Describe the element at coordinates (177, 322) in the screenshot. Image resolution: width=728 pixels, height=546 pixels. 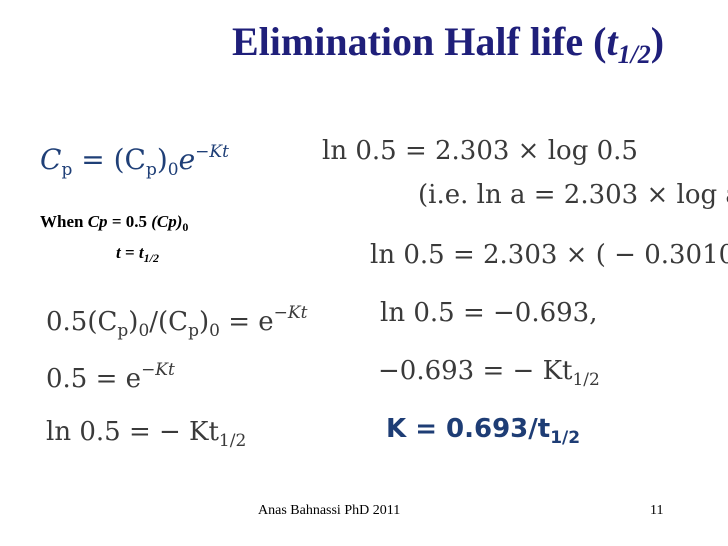
I see `ratio-equation: 0.5(Cp)0/(Cp)0 = e−Kt` at that location.